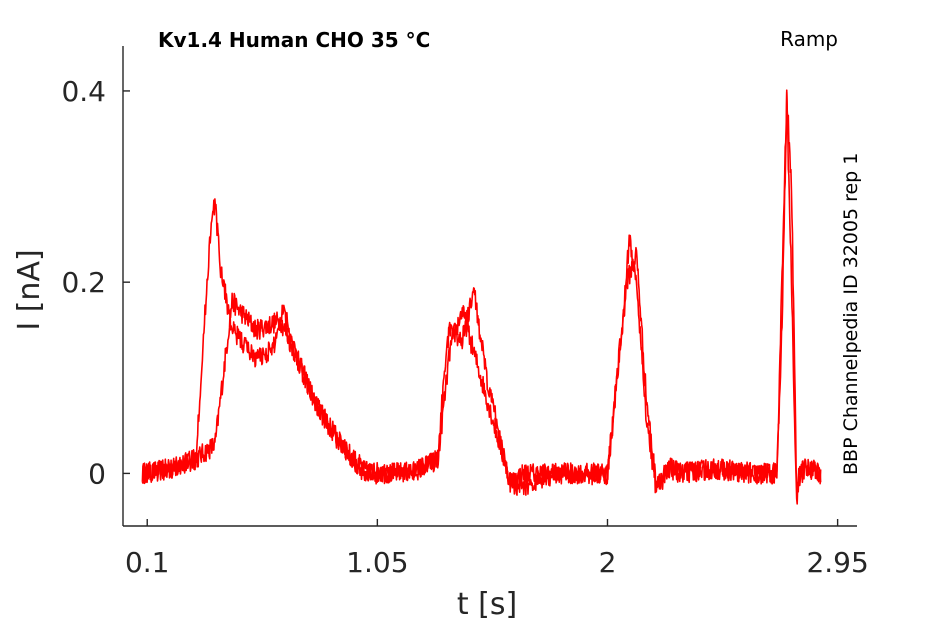 The image size is (945, 624). Describe the element at coordinates (83, 91) in the screenshot. I see `y-tick-label: 0.4` at that location.